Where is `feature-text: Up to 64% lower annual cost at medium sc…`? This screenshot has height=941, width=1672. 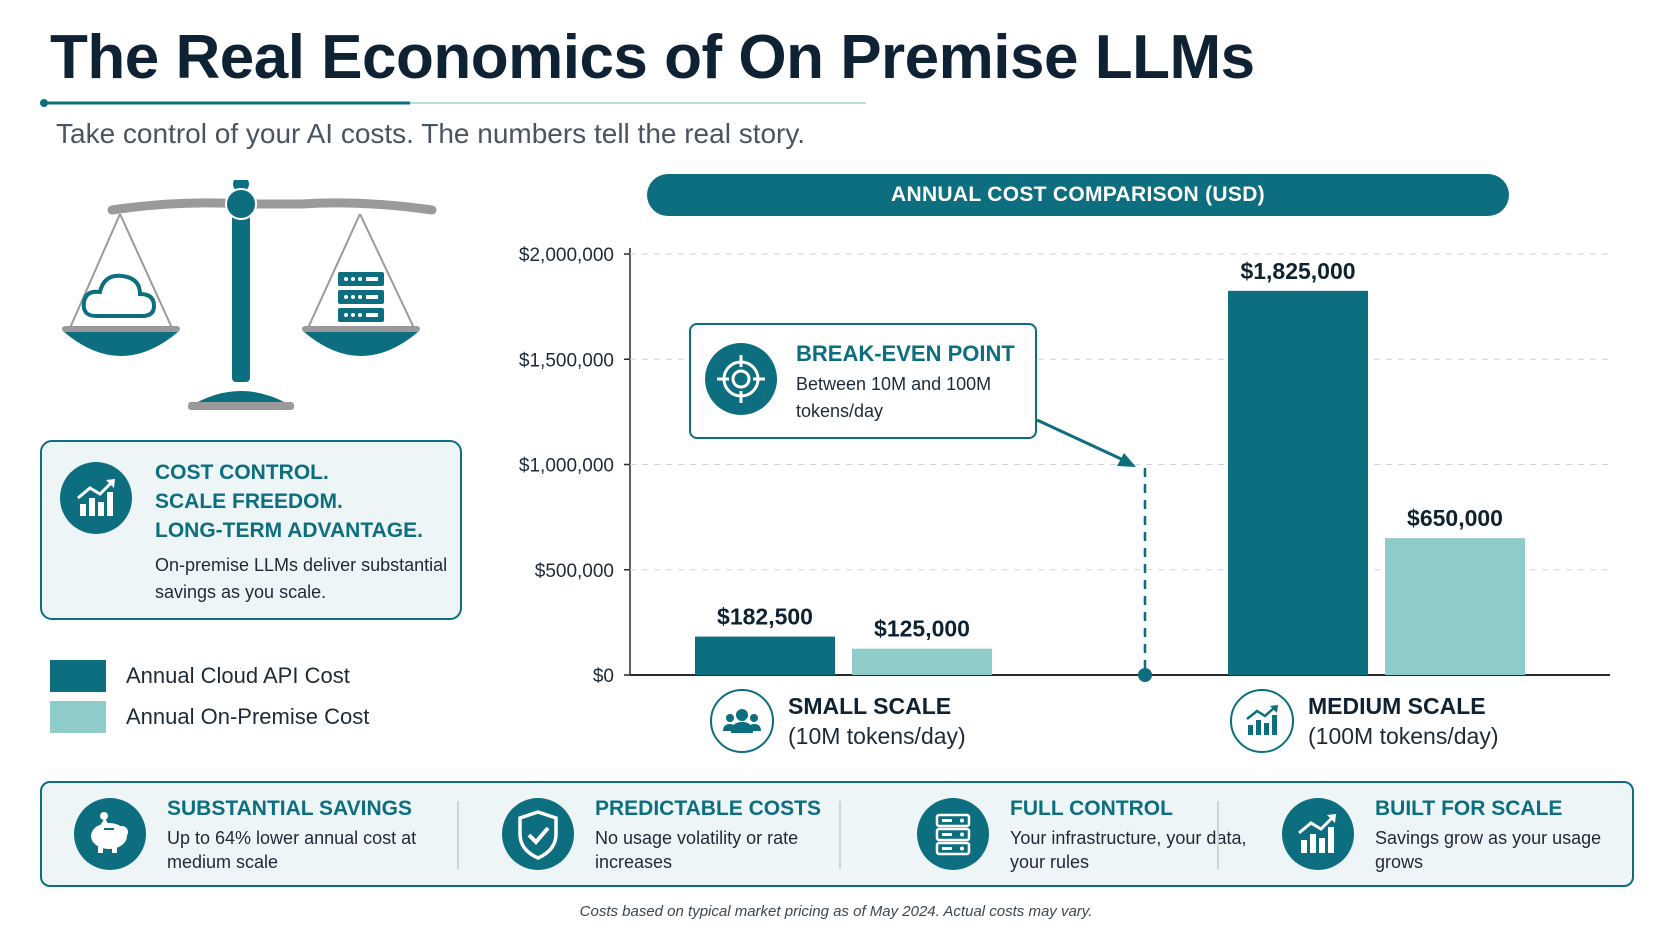
feature-text: Up to 64% lower annual cost at medium sc… is located at coordinates (292, 850).